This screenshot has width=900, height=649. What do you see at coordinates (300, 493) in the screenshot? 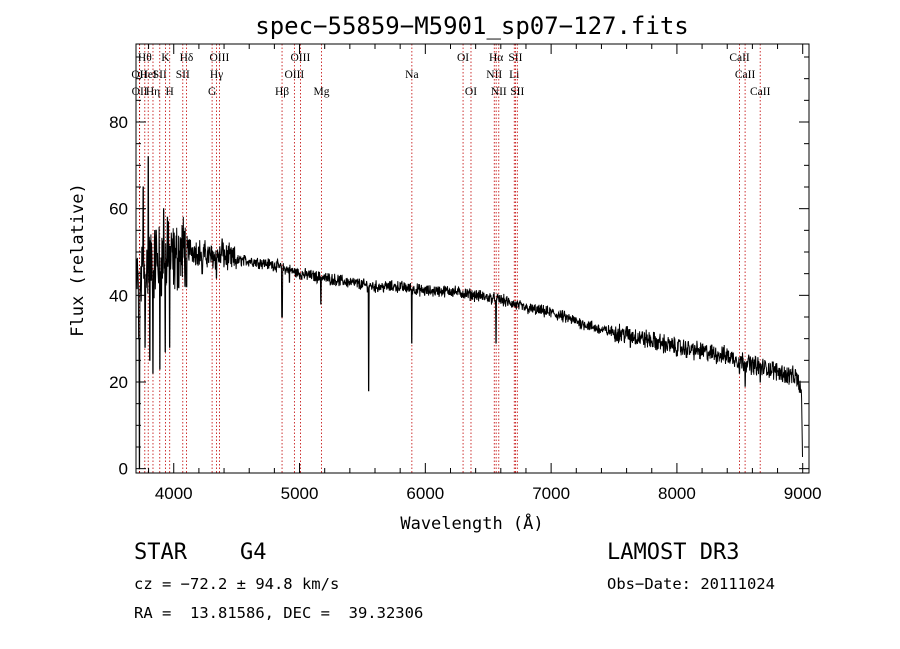
I see `x-tick-label: 5000` at bounding box center [300, 493].